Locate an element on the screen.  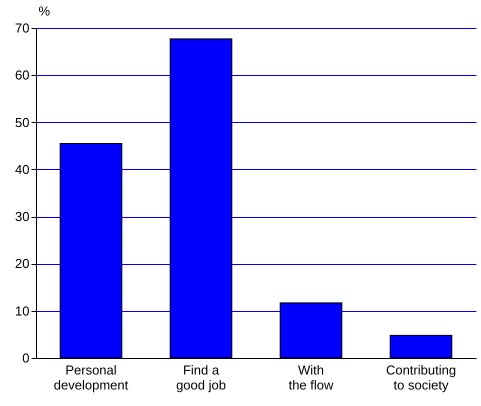
y-axis-title: % is located at coordinates (44, 11).